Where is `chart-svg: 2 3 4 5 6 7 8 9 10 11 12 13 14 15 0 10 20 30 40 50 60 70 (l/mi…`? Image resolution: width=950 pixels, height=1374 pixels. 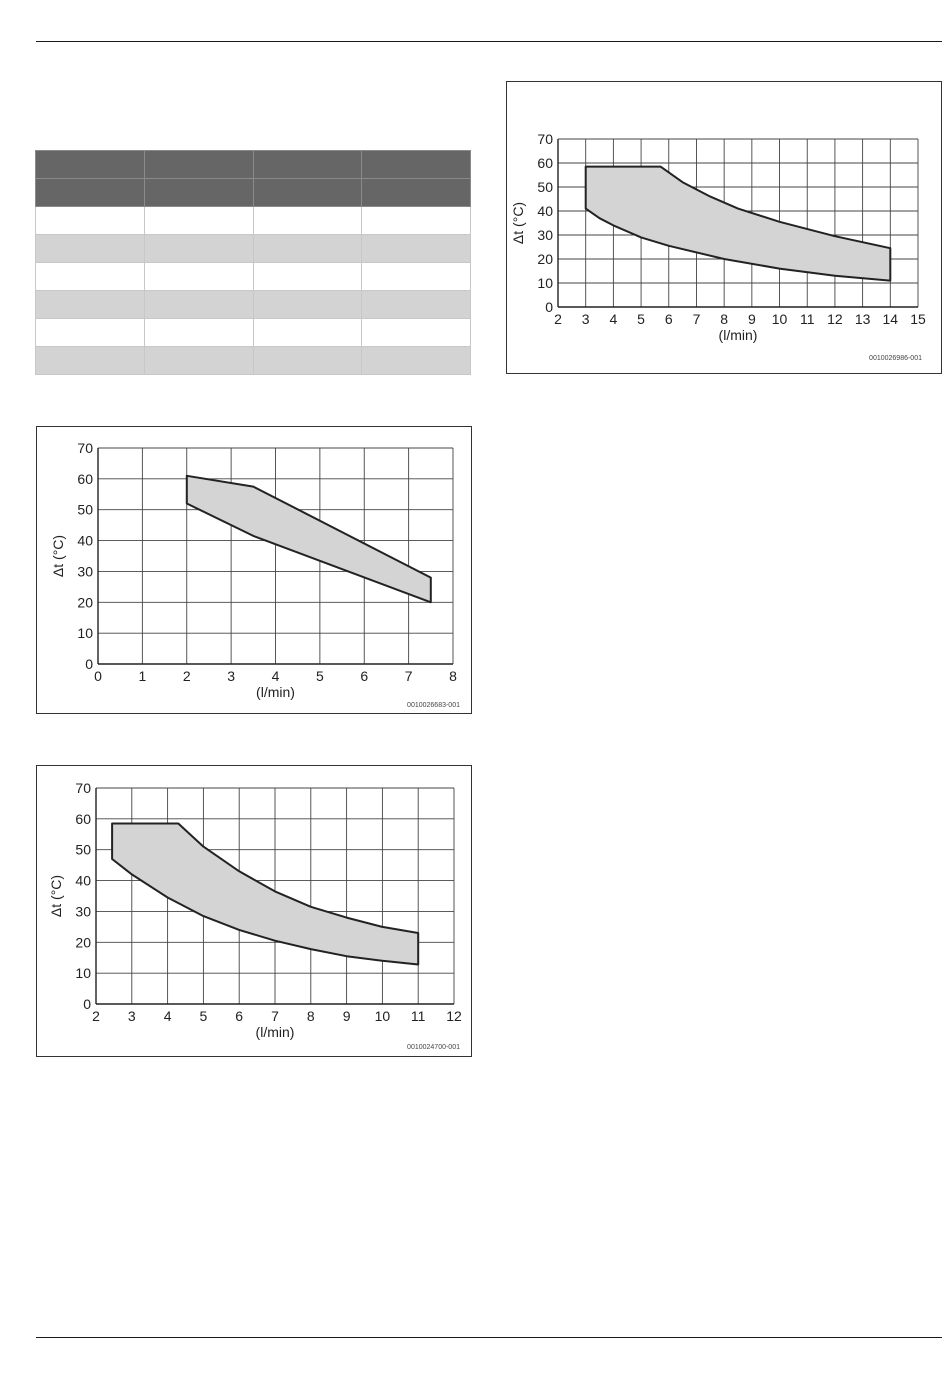
chart-svg: 2 3 4 5 6 7 8 9 10 11 12 13 14 15 0 10 20 30 40 50 60 70 (l/mi… is located at coordinates (718, 246).